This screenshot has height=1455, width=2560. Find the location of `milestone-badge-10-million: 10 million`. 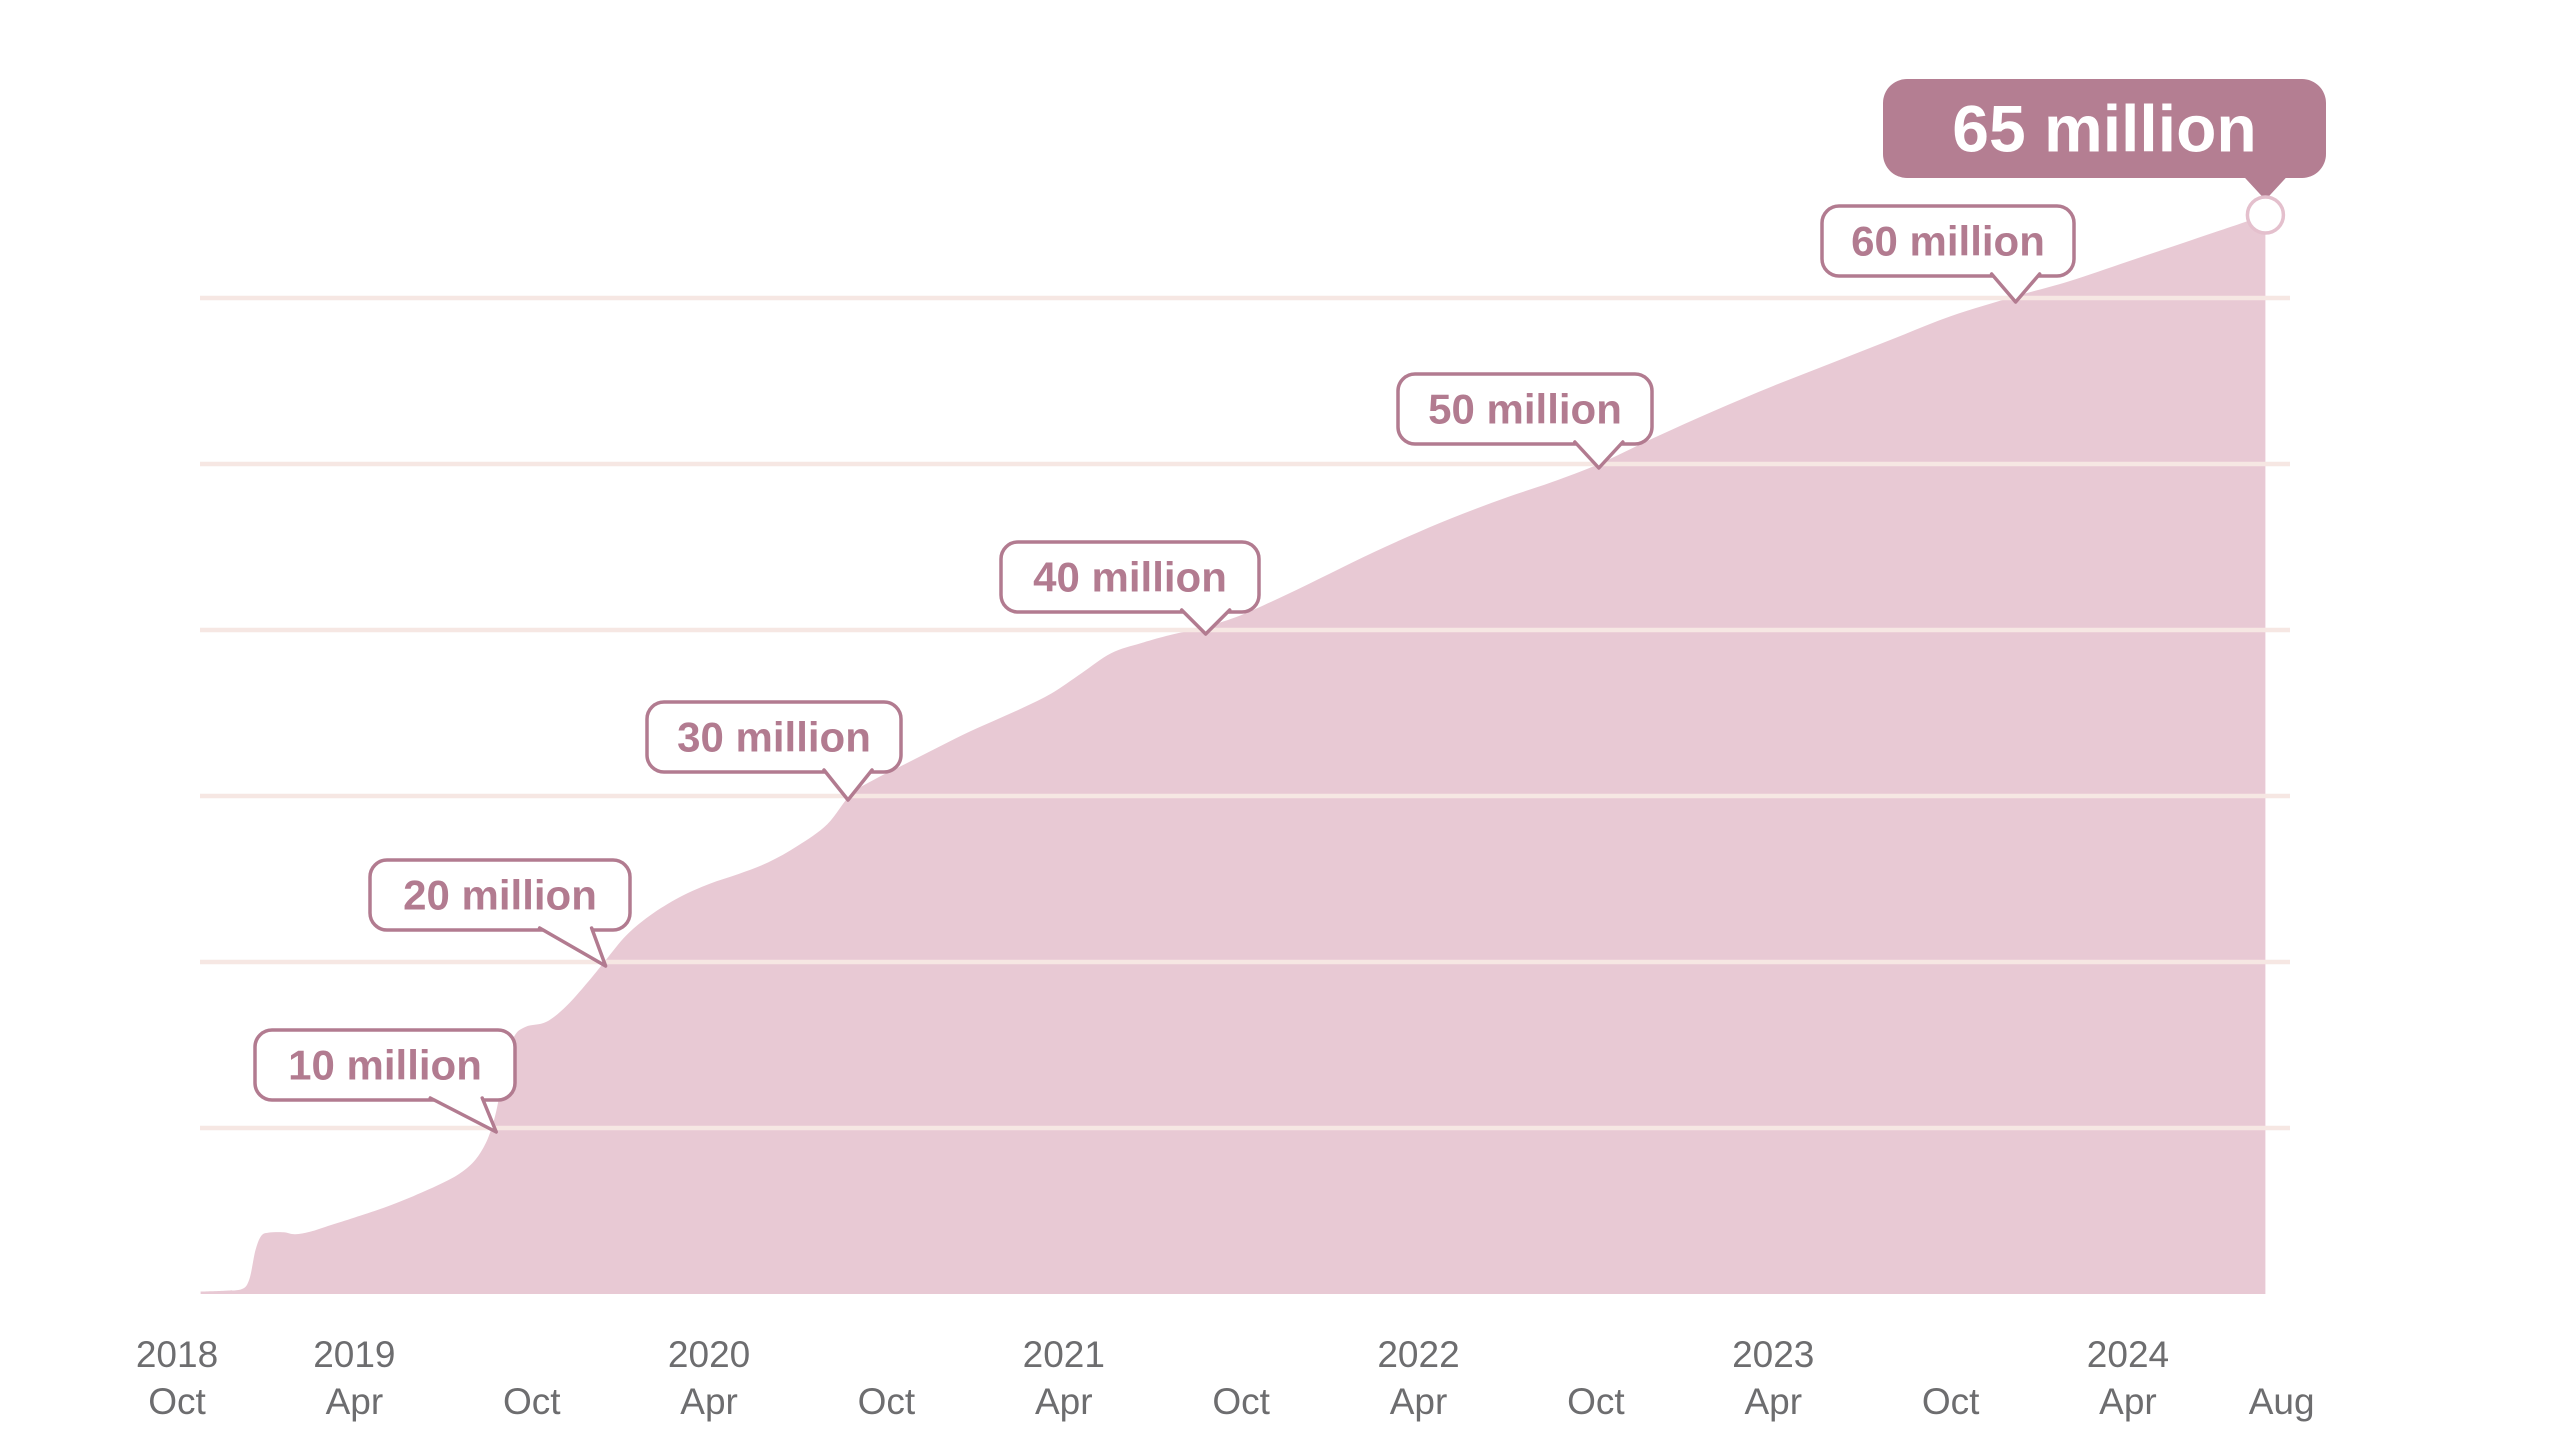

milestone-badge-10-million: 10 million is located at coordinates (385, 1081).